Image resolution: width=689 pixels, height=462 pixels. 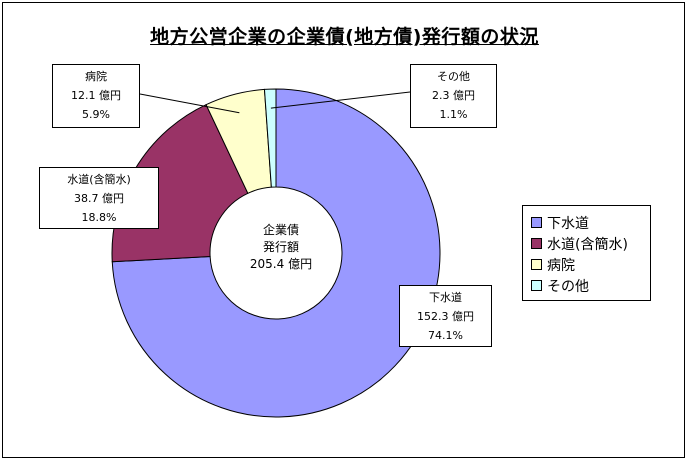 I want to click on data-label-name: 下水道, so click(x=445, y=297).